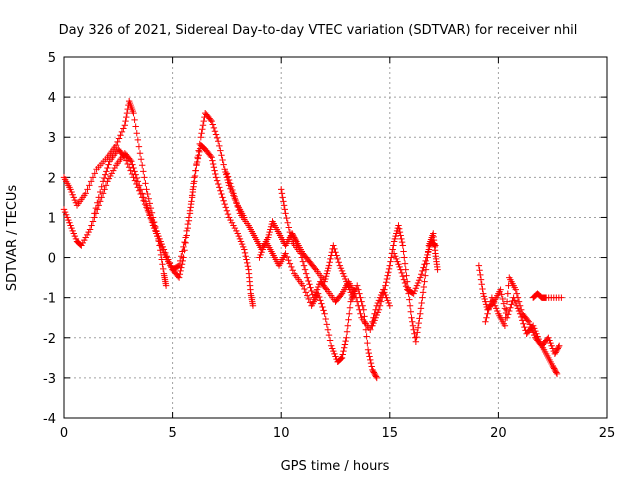  I want to click on x-tick-label-3: 15, so click(390, 433).